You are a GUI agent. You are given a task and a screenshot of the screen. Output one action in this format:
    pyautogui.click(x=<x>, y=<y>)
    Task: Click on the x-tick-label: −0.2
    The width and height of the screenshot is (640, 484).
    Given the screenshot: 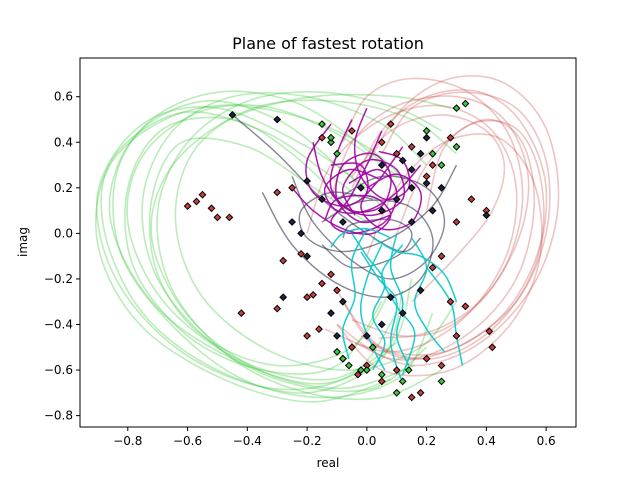 What is the action you would take?
    pyautogui.click(x=307, y=441)
    